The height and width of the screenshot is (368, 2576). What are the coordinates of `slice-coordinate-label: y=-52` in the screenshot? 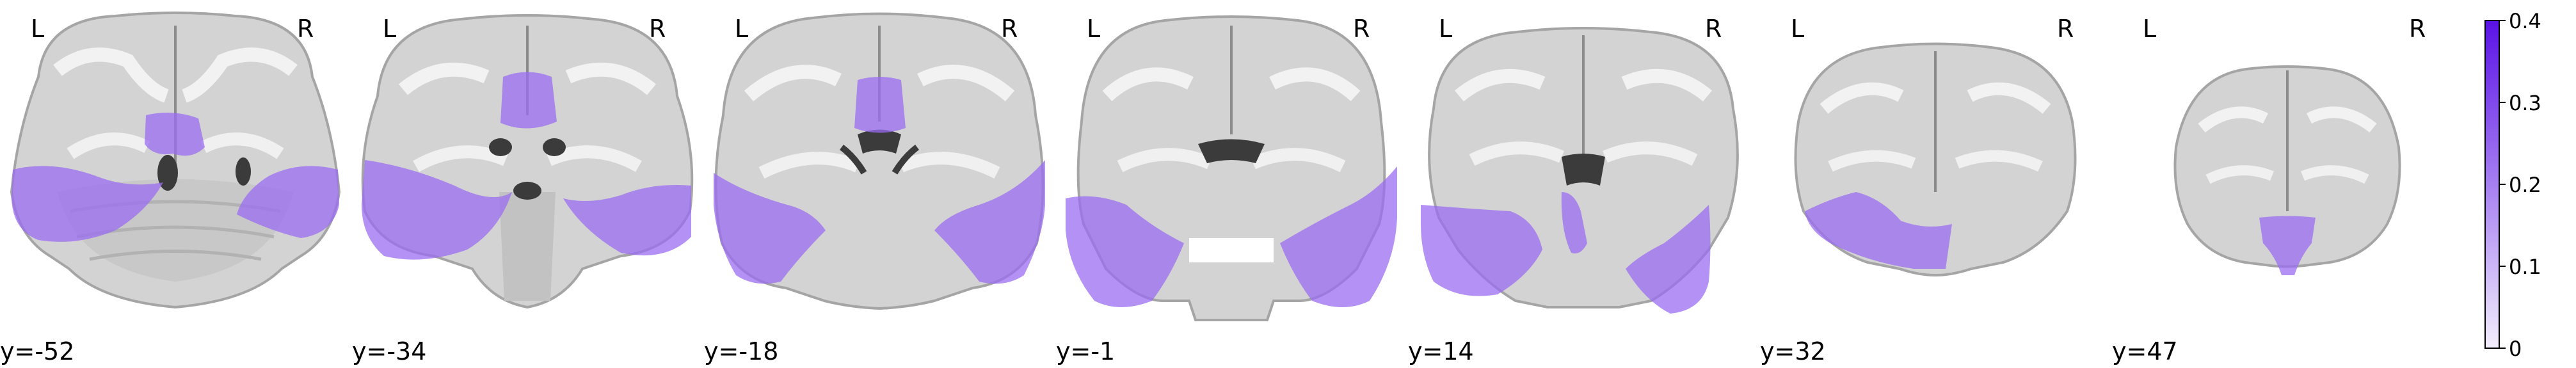 It's located at (37, 351).